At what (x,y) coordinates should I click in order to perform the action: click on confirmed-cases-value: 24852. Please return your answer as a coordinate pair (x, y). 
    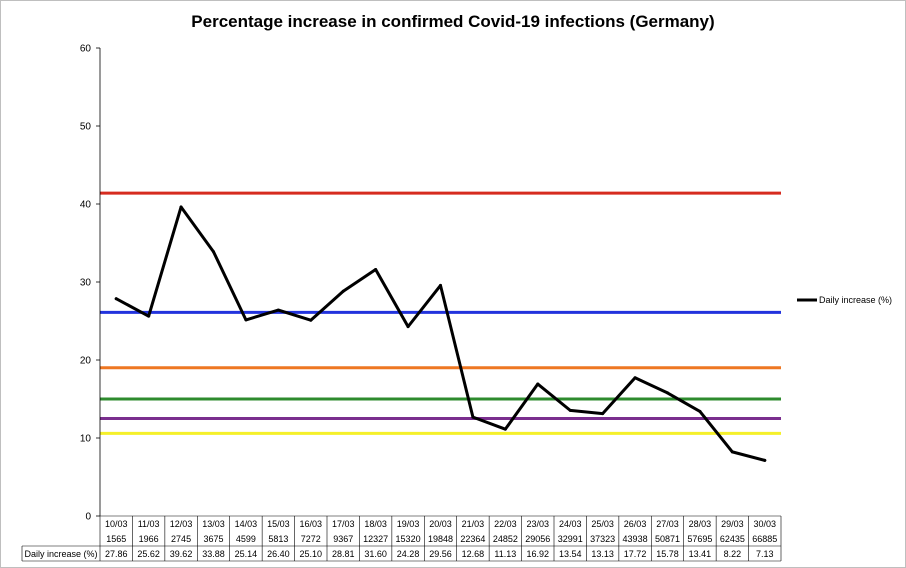
    Looking at the image, I should click on (505, 539).